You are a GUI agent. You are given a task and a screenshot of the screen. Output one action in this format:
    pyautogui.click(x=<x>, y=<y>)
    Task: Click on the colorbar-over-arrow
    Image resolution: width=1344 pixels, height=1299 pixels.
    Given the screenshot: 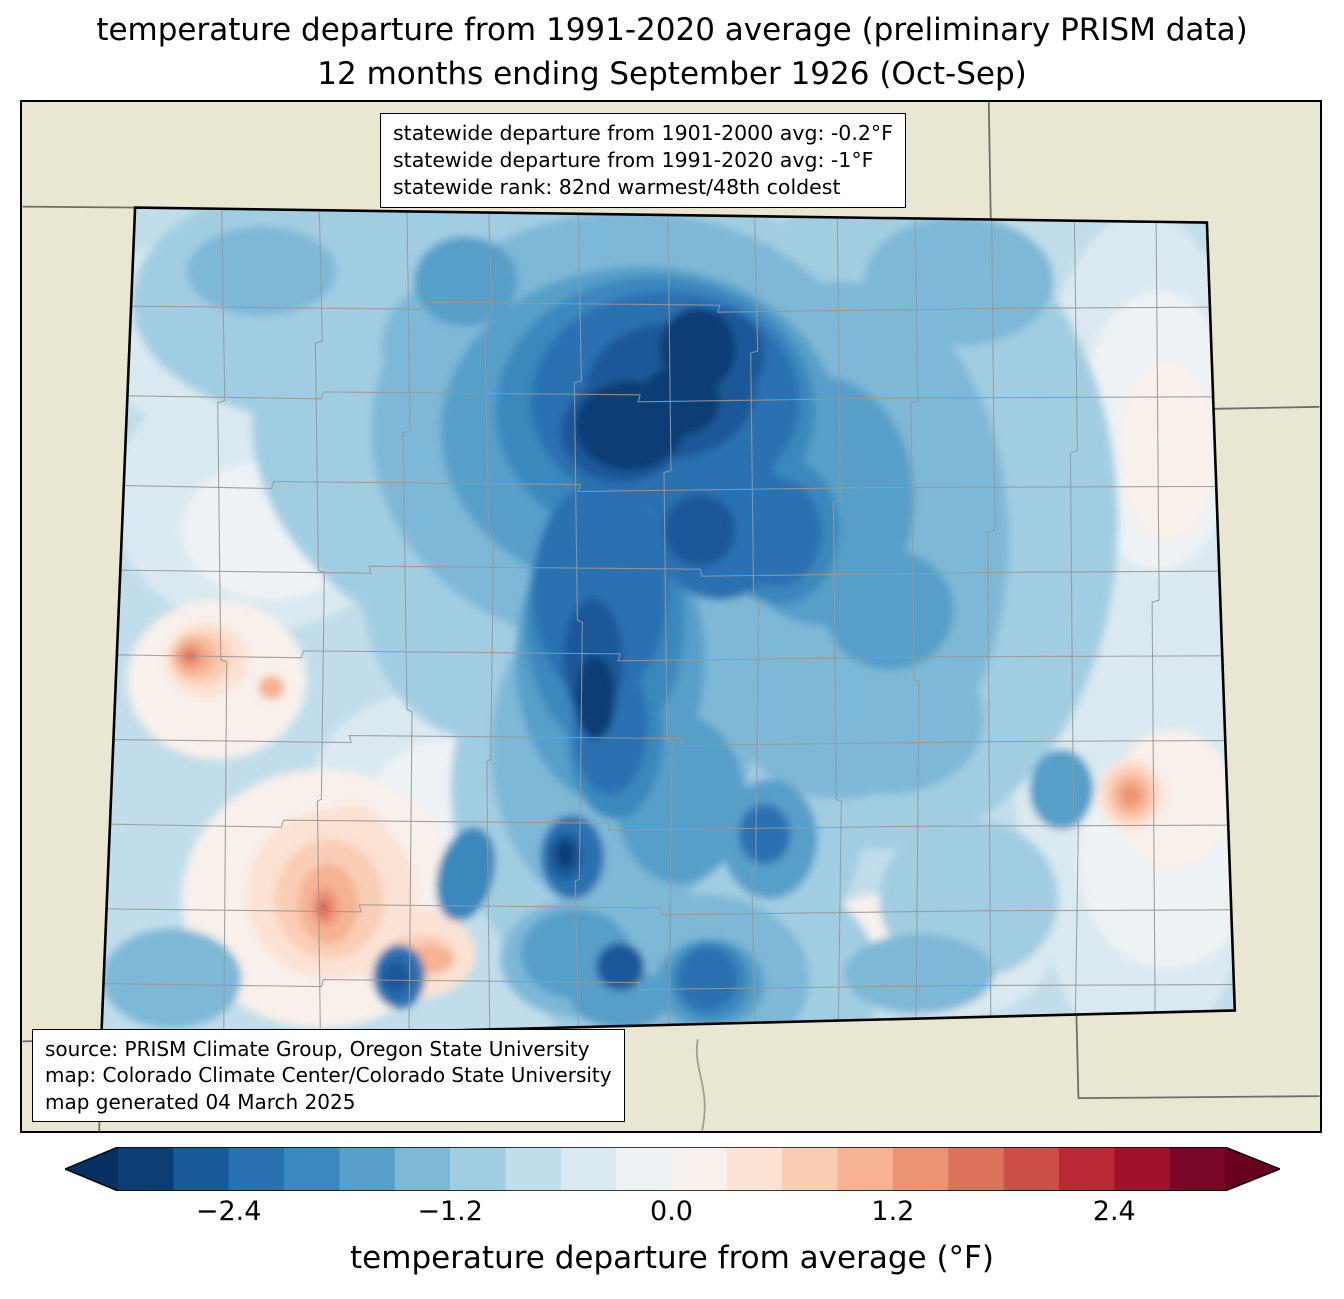 What is the action you would take?
    pyautogui.click(x=1252, y=1169)
    